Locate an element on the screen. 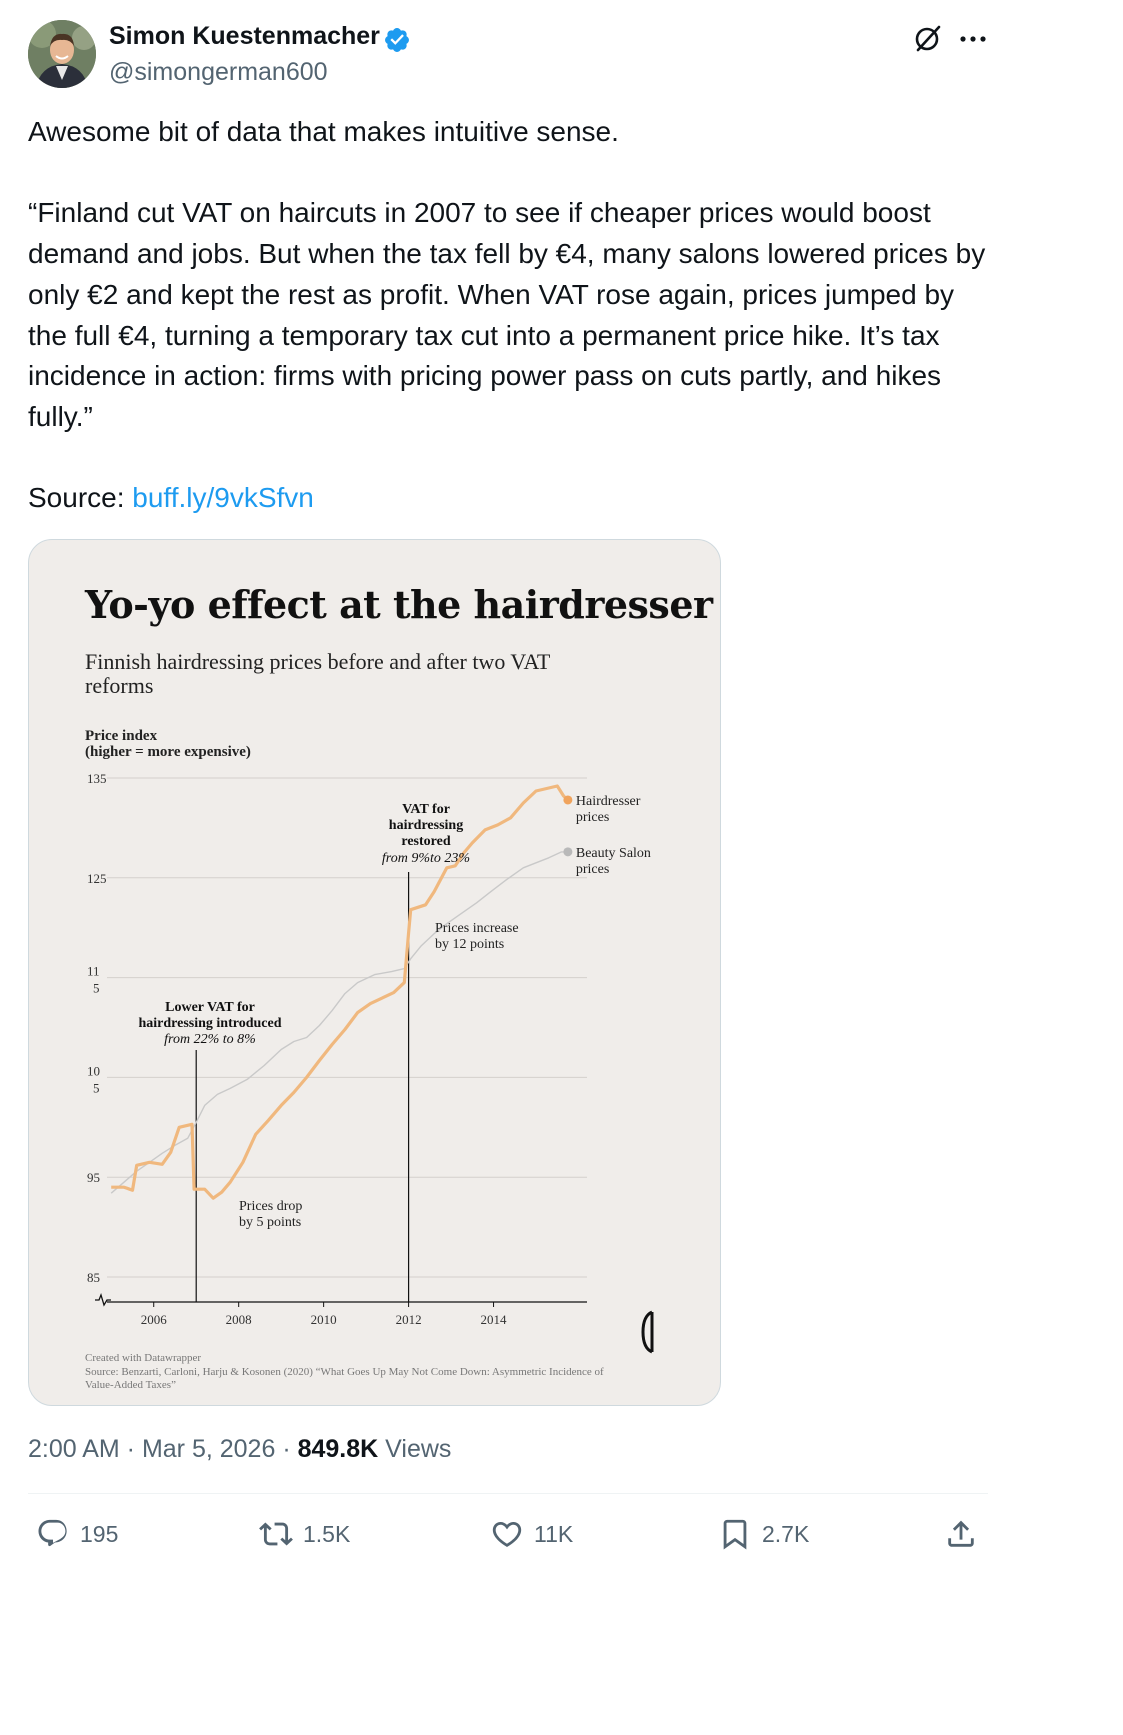  annotation-lower-vat-line2: hairdressing introduced is located at coordinates (209, 1023).